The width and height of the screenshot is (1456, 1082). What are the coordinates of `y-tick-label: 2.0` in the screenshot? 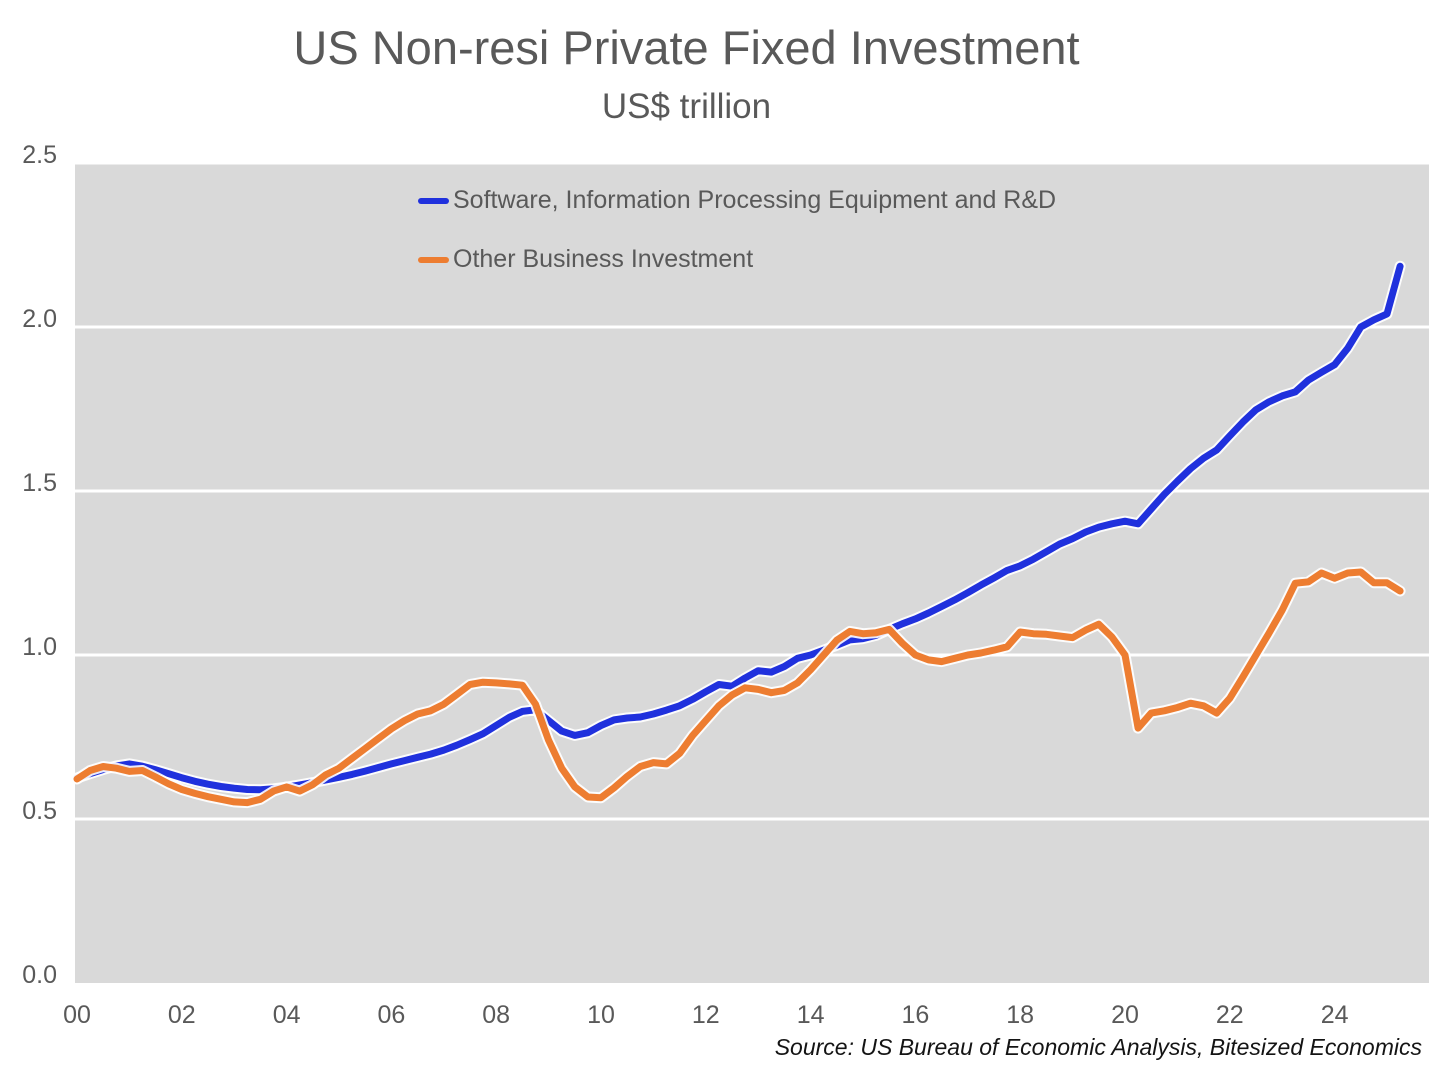 It's located at (39, 319).